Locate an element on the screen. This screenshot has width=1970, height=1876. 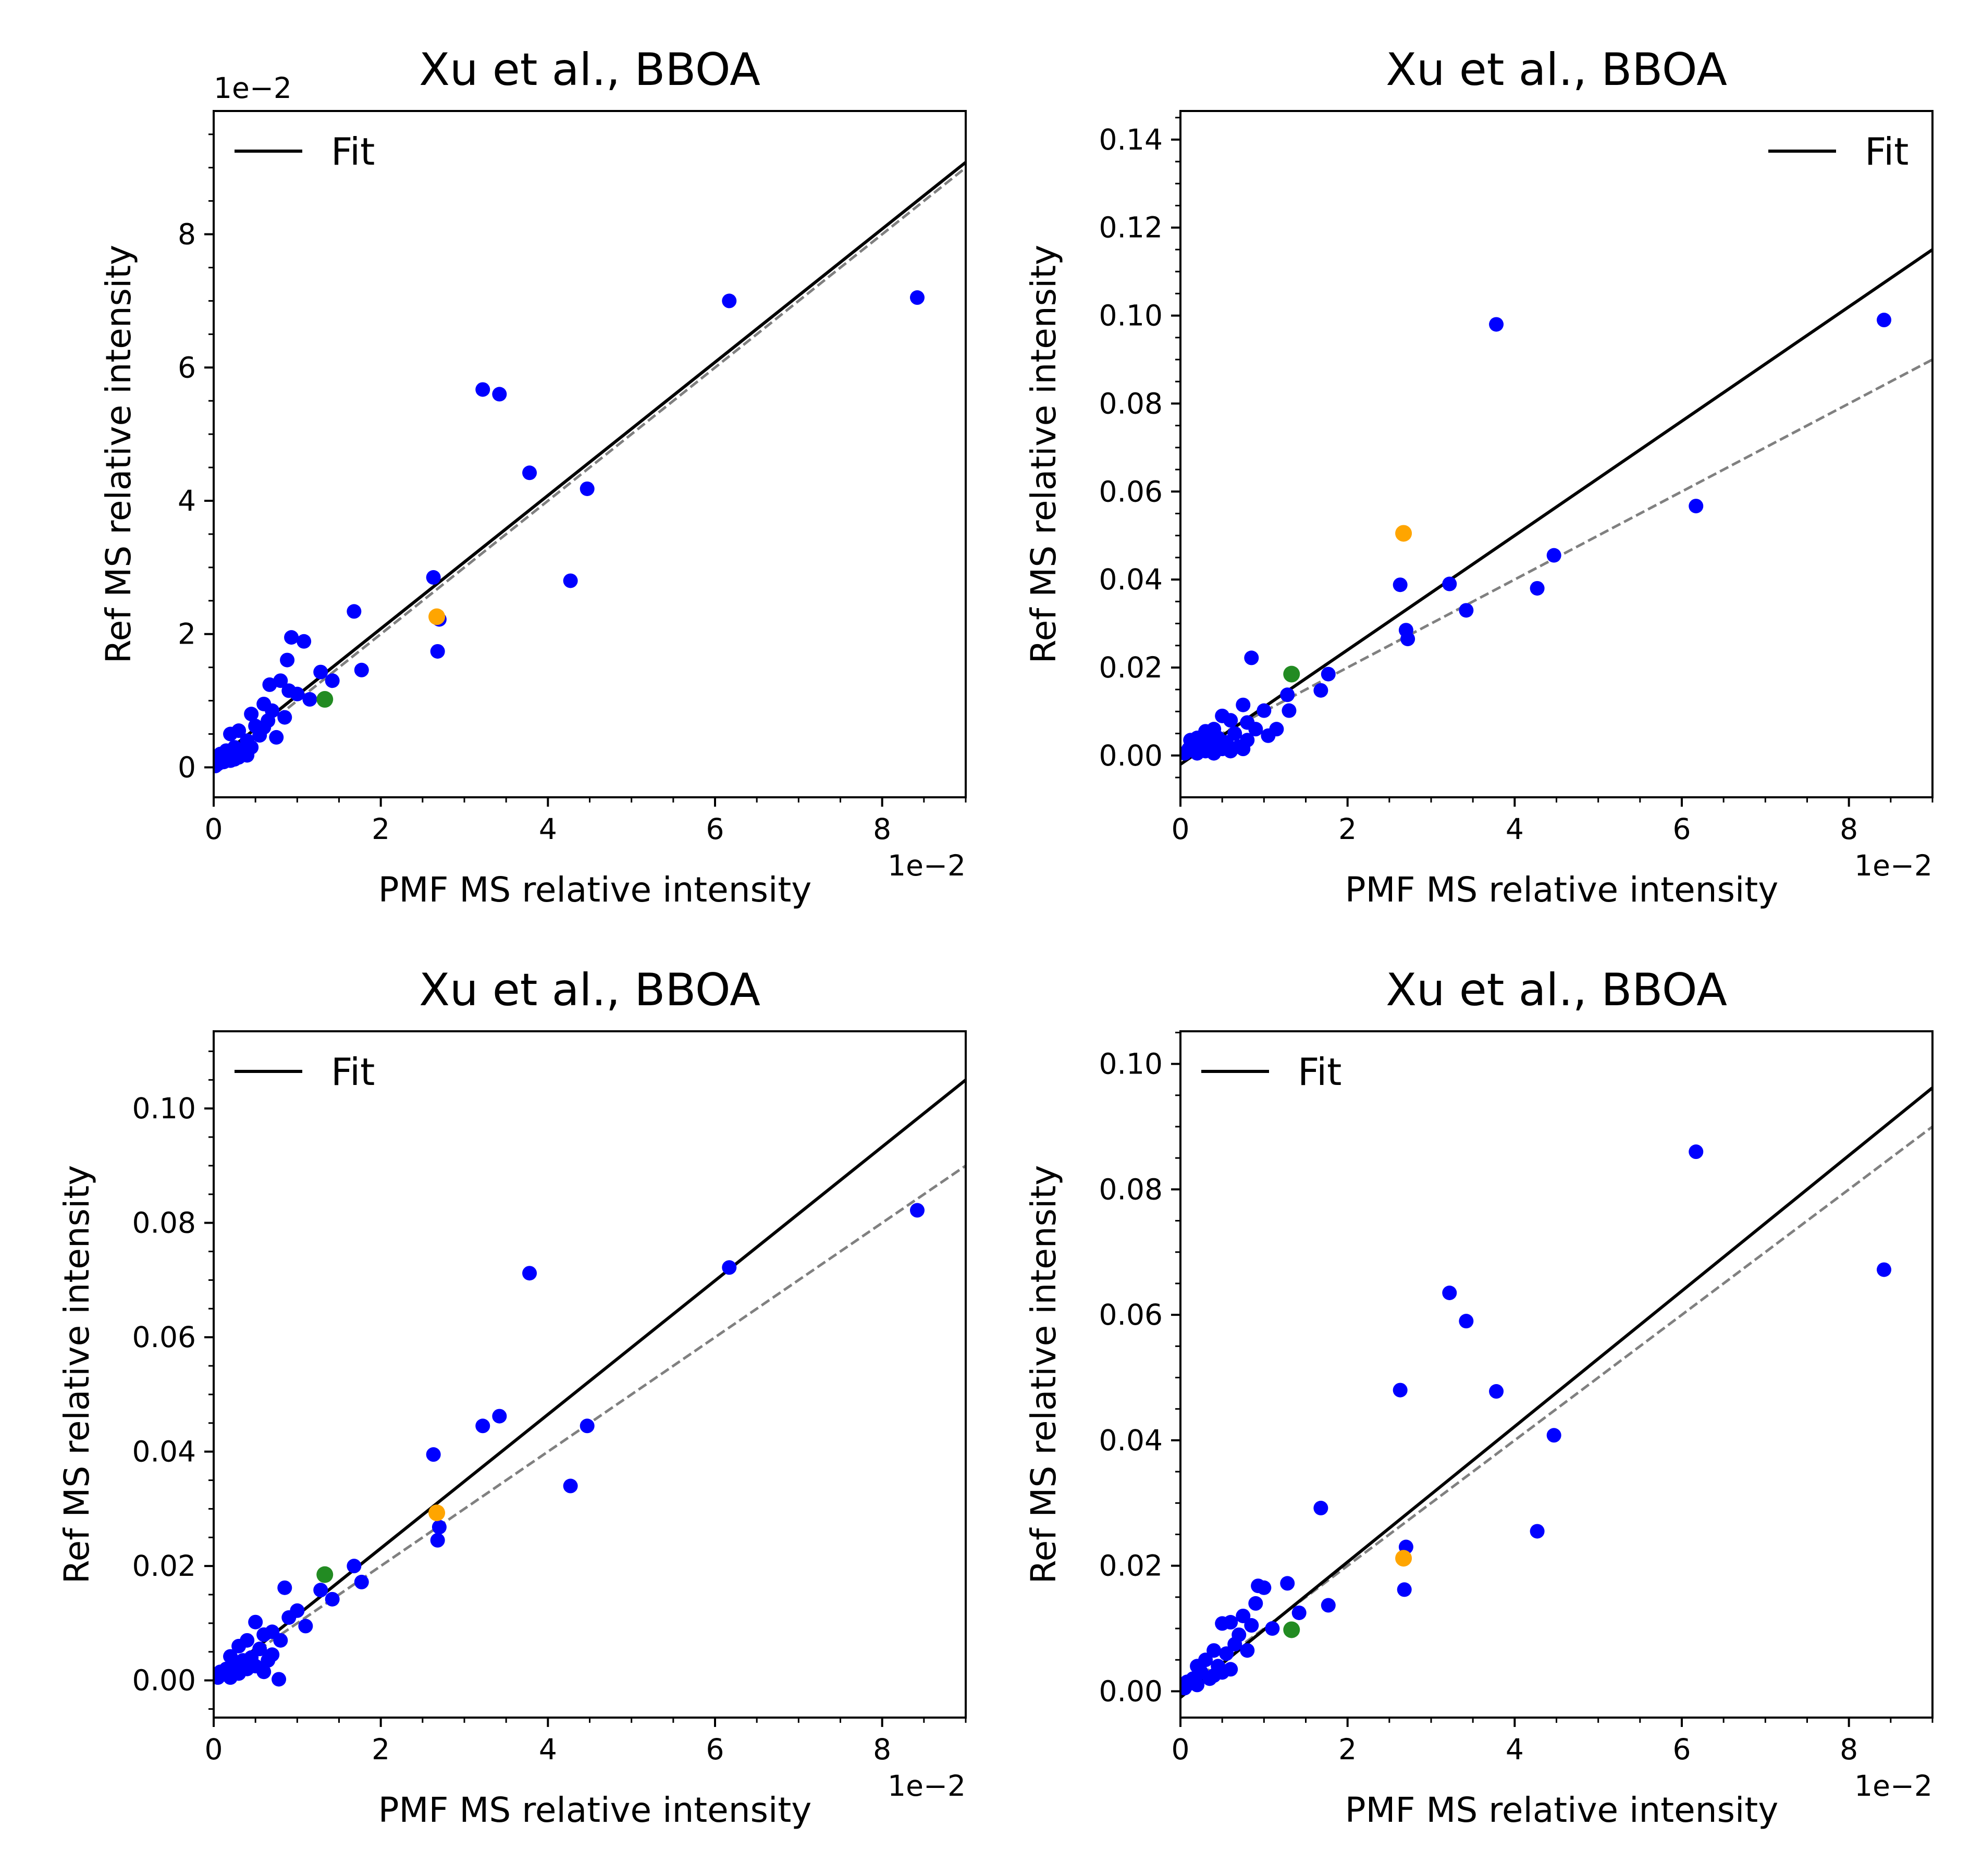
reference-line is located at coordinates (590, 467).